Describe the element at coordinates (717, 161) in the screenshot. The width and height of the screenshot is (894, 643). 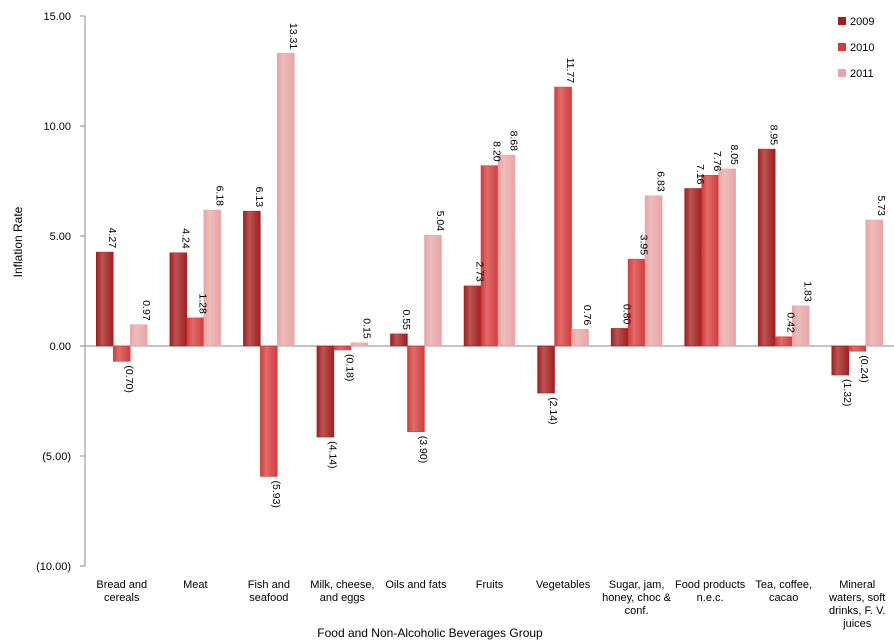
I see `data-label-2010-8: 7.76` at that location.